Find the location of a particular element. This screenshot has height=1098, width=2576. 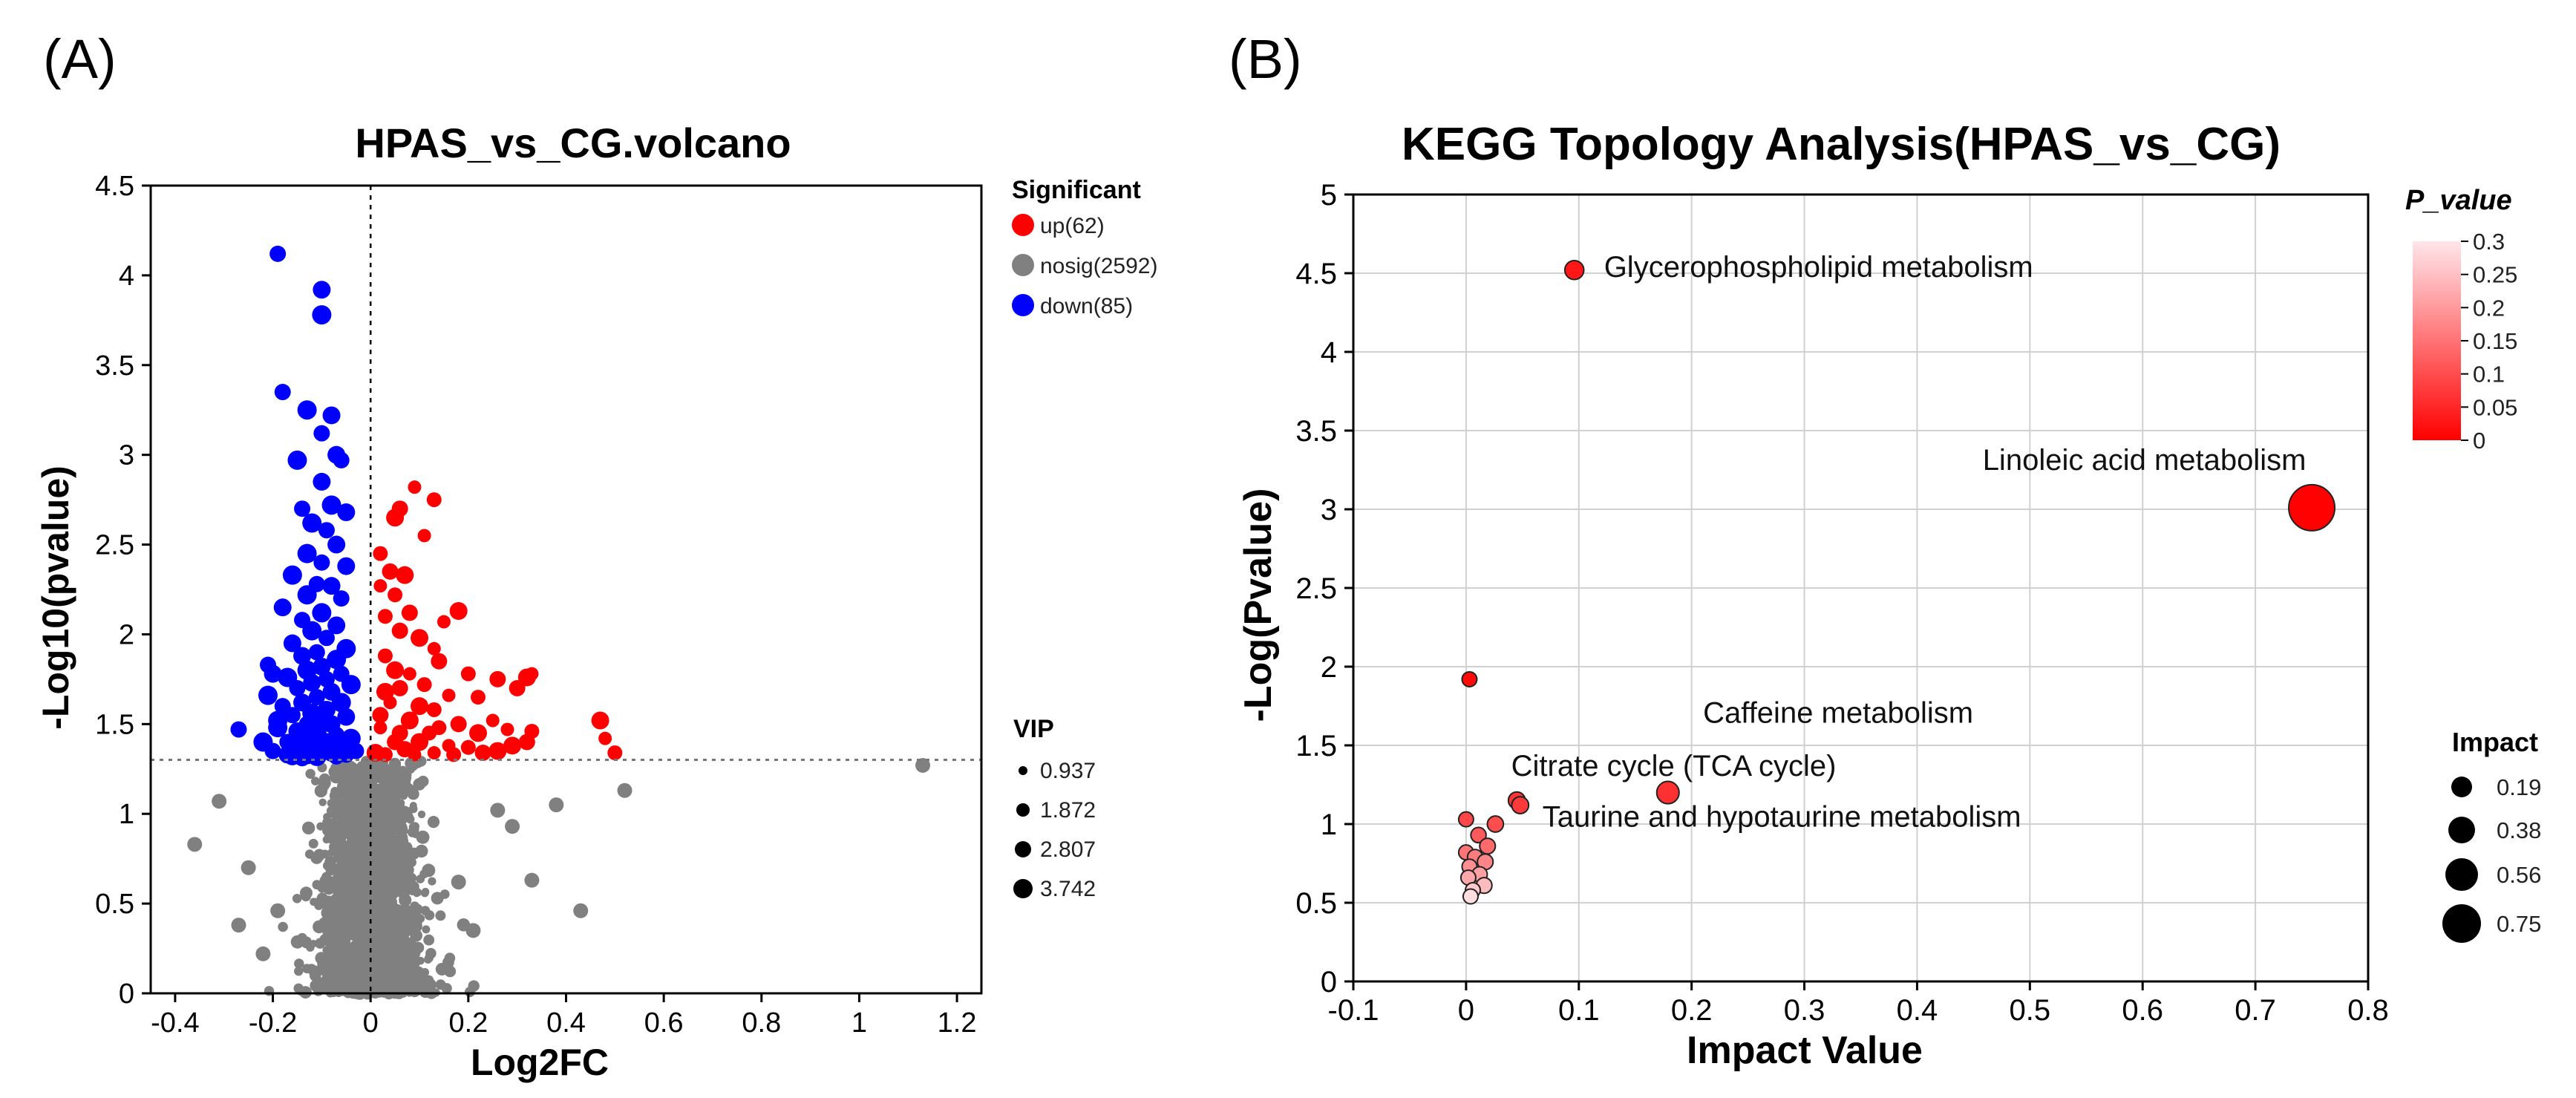

kegg-x-tick-label: 0.6 is located at coordinates (2142, 1010).